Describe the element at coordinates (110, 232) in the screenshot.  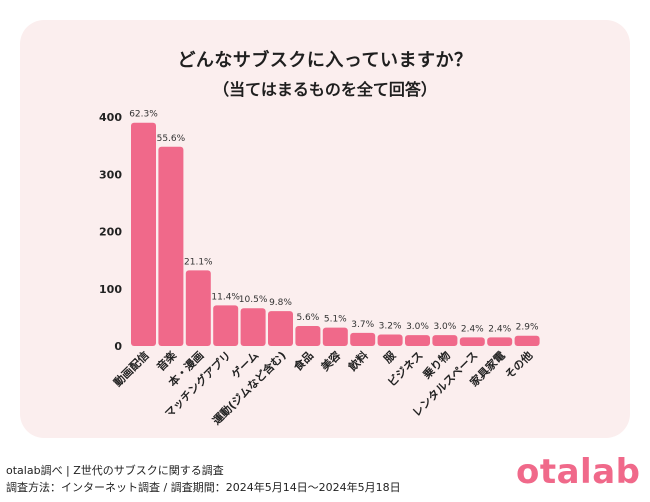
I see `y-tick-label: 200` at that location.